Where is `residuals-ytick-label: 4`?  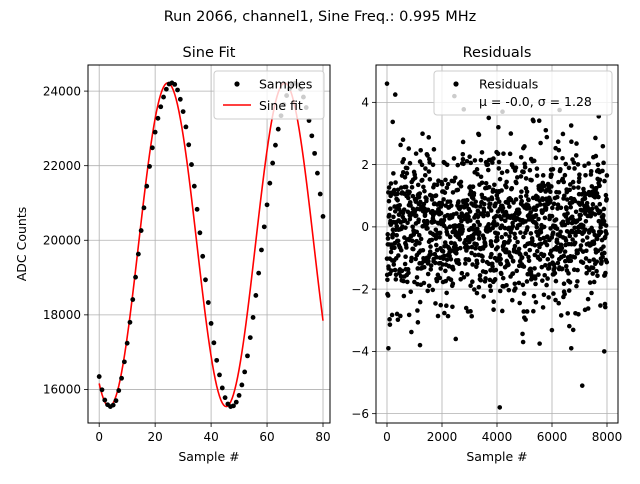 residuals-ytick-label: 4 is located at coordinates (365, 103).